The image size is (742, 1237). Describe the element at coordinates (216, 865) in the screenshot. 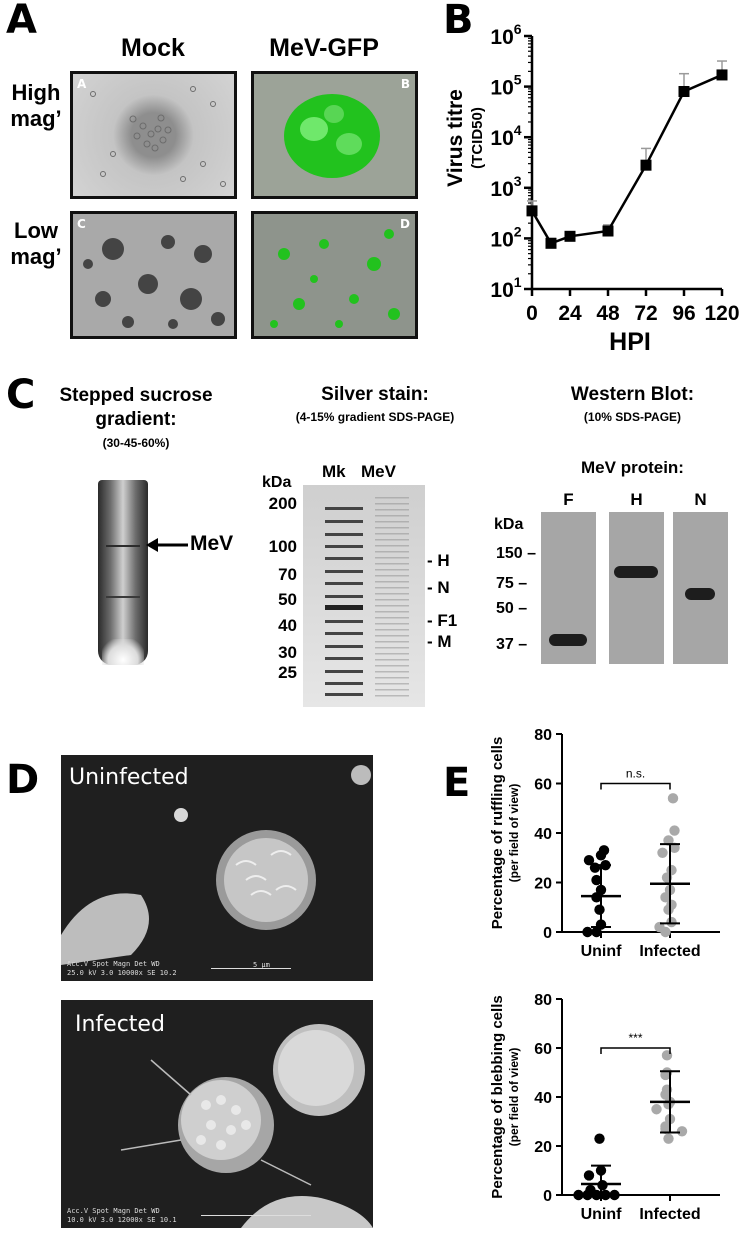

I see `sem-uninfected-image` at that location.